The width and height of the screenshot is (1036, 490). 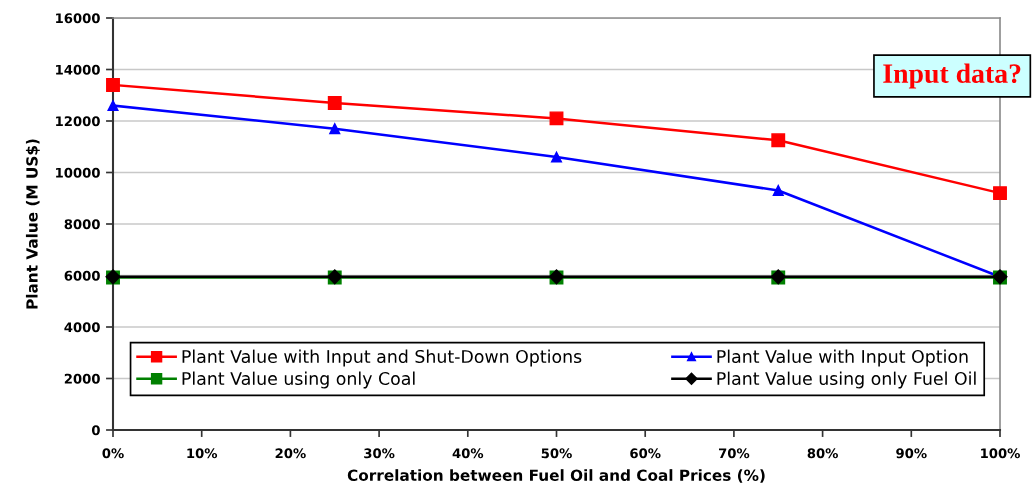 What do you see at coordinates (78, 18) in the screenshot?
I see `y-tick-label: 16000` at bounding box center [78, 18].